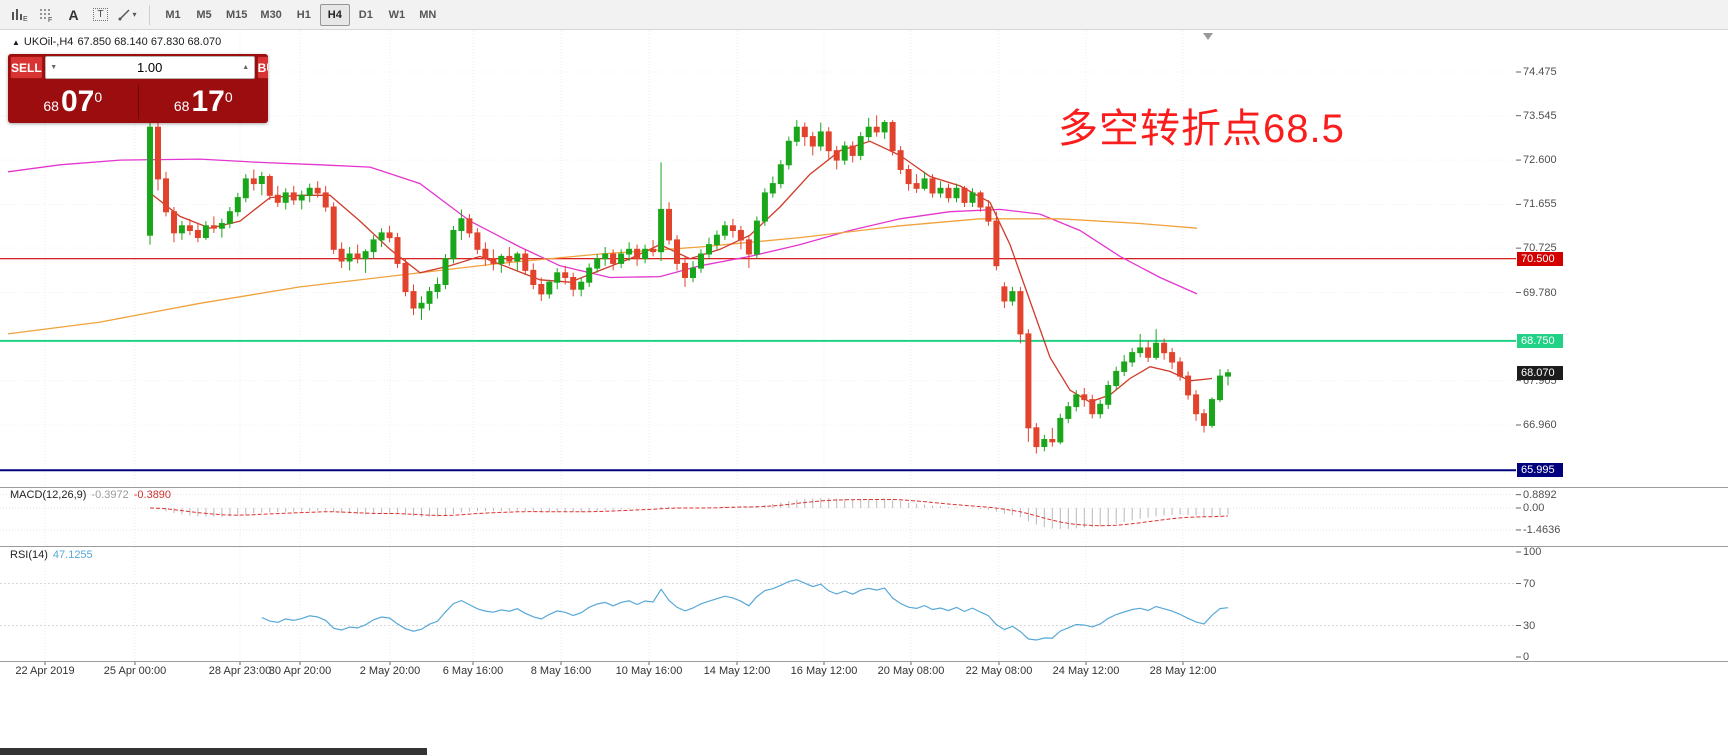 This screenshot has height=755, width=1728. I want to click on volume-decrease-button: ▼, so click(54, 67).